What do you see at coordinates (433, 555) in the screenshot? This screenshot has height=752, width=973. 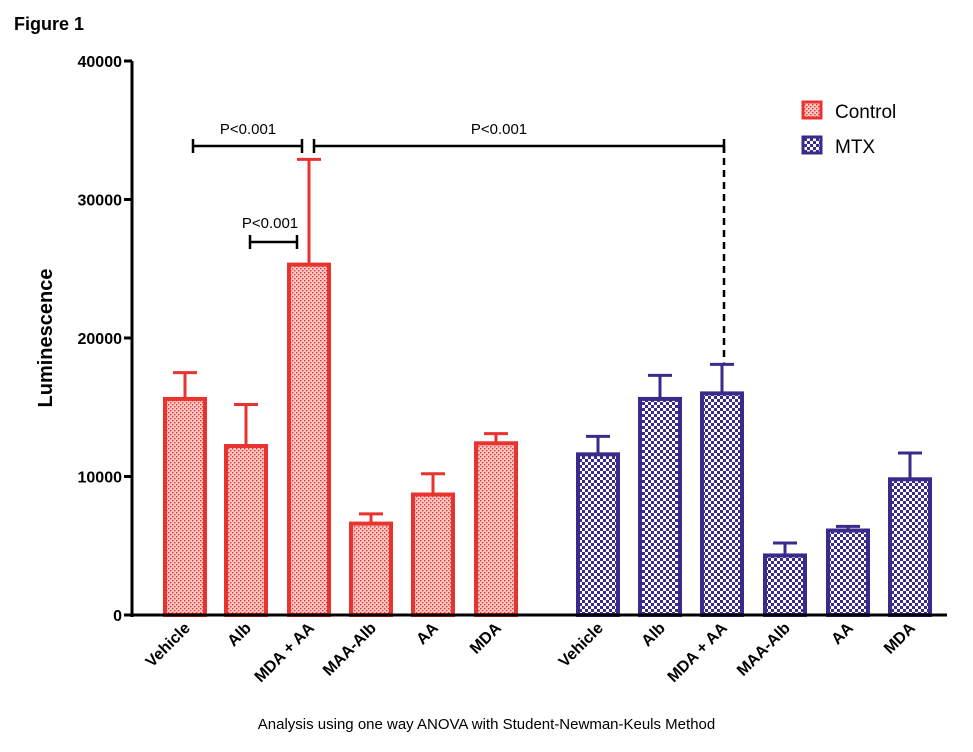 I see `bar-control-aa` at bounding box center [433, 555].